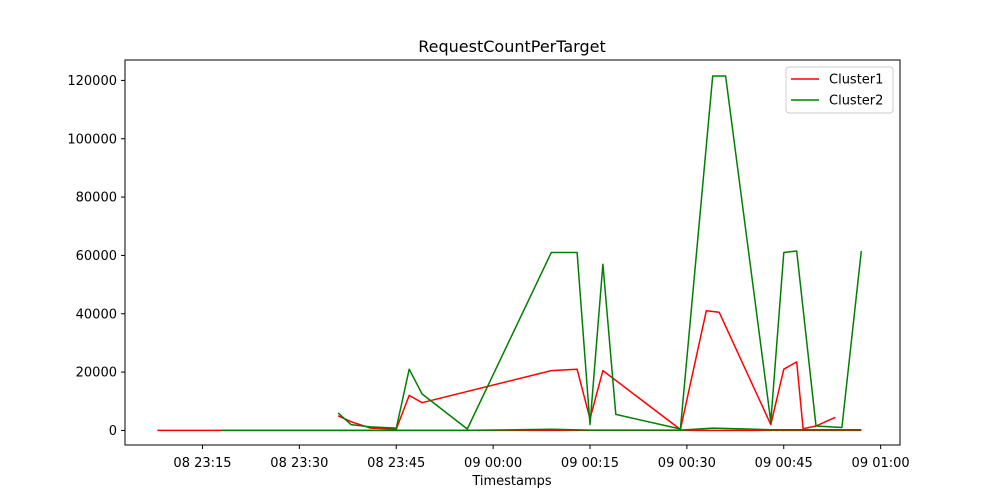 The height and width of the screenshot is (500, 1000). Describe the element at coordinates (784, 463) in the screenshot. I see `x-tick-label: 09 00:45` at that location.